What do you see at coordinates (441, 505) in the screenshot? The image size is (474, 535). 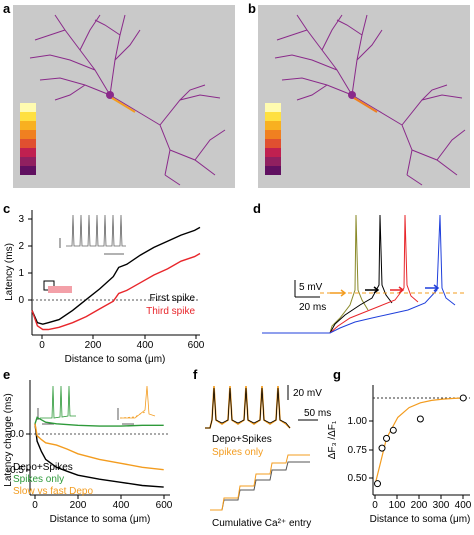 I see `g-xtick-300: 300` at bounding box center [441, 505].